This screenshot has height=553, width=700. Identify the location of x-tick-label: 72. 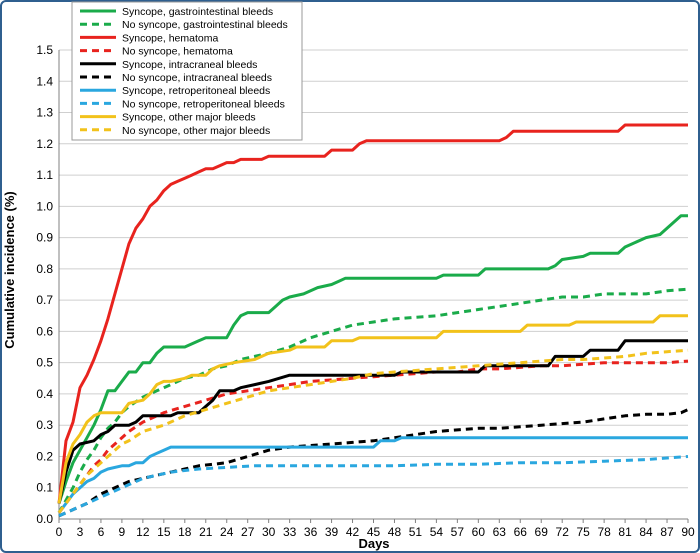
(563, 532).